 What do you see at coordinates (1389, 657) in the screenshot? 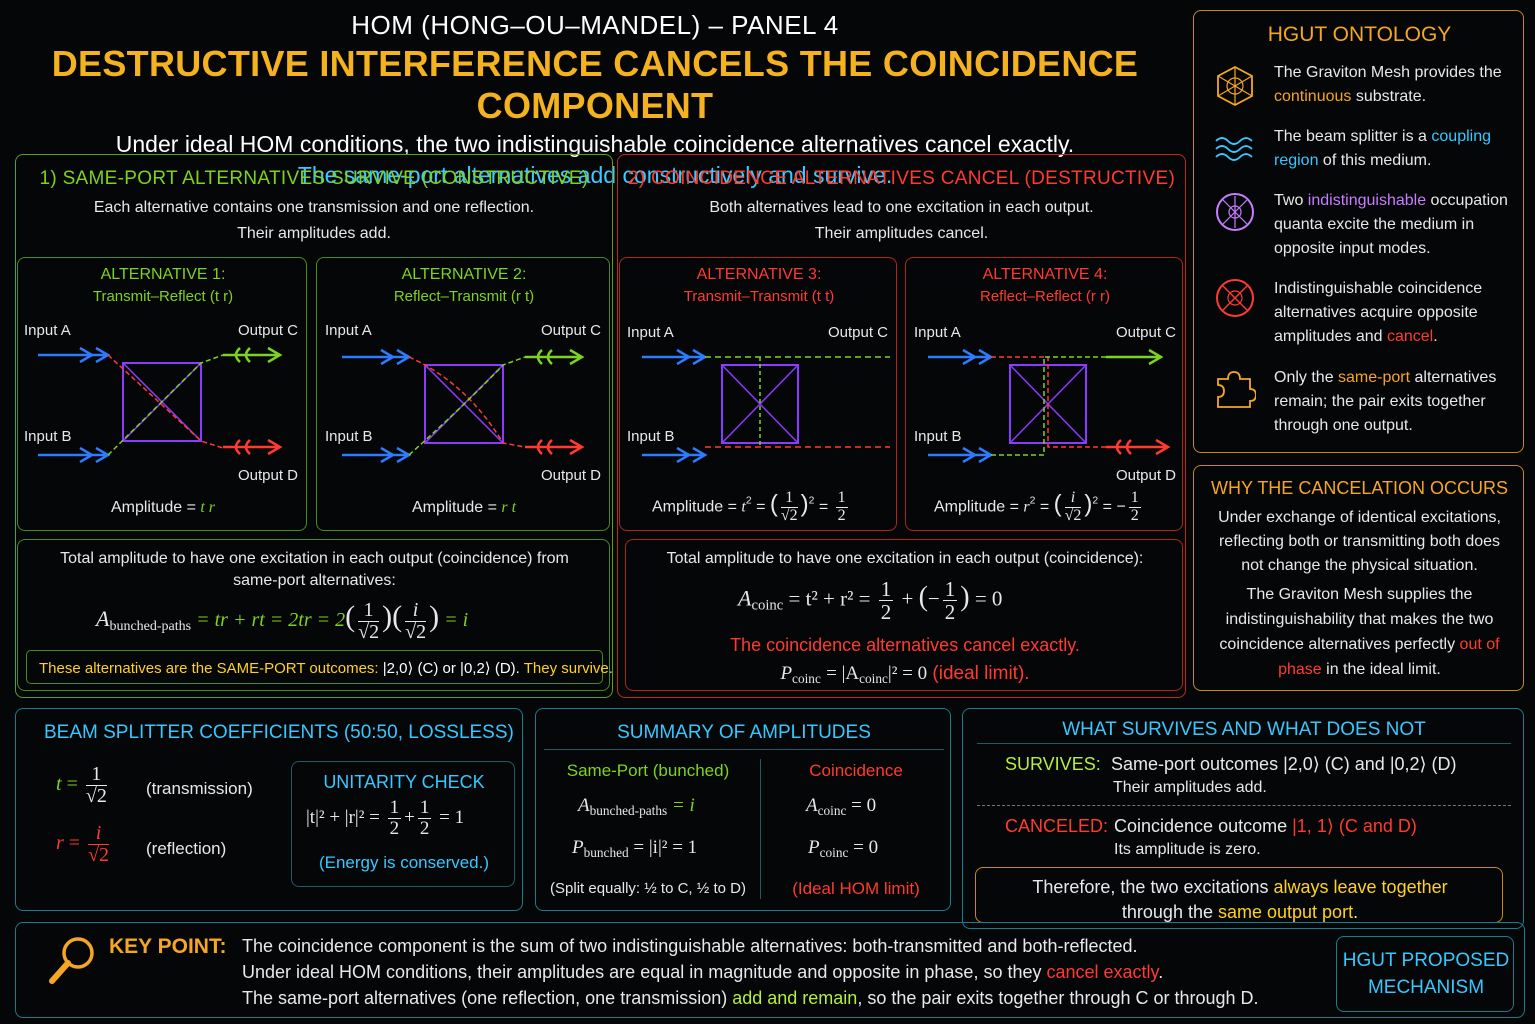
I see `highlight: out of phase` at bounding box center [1389, 657].